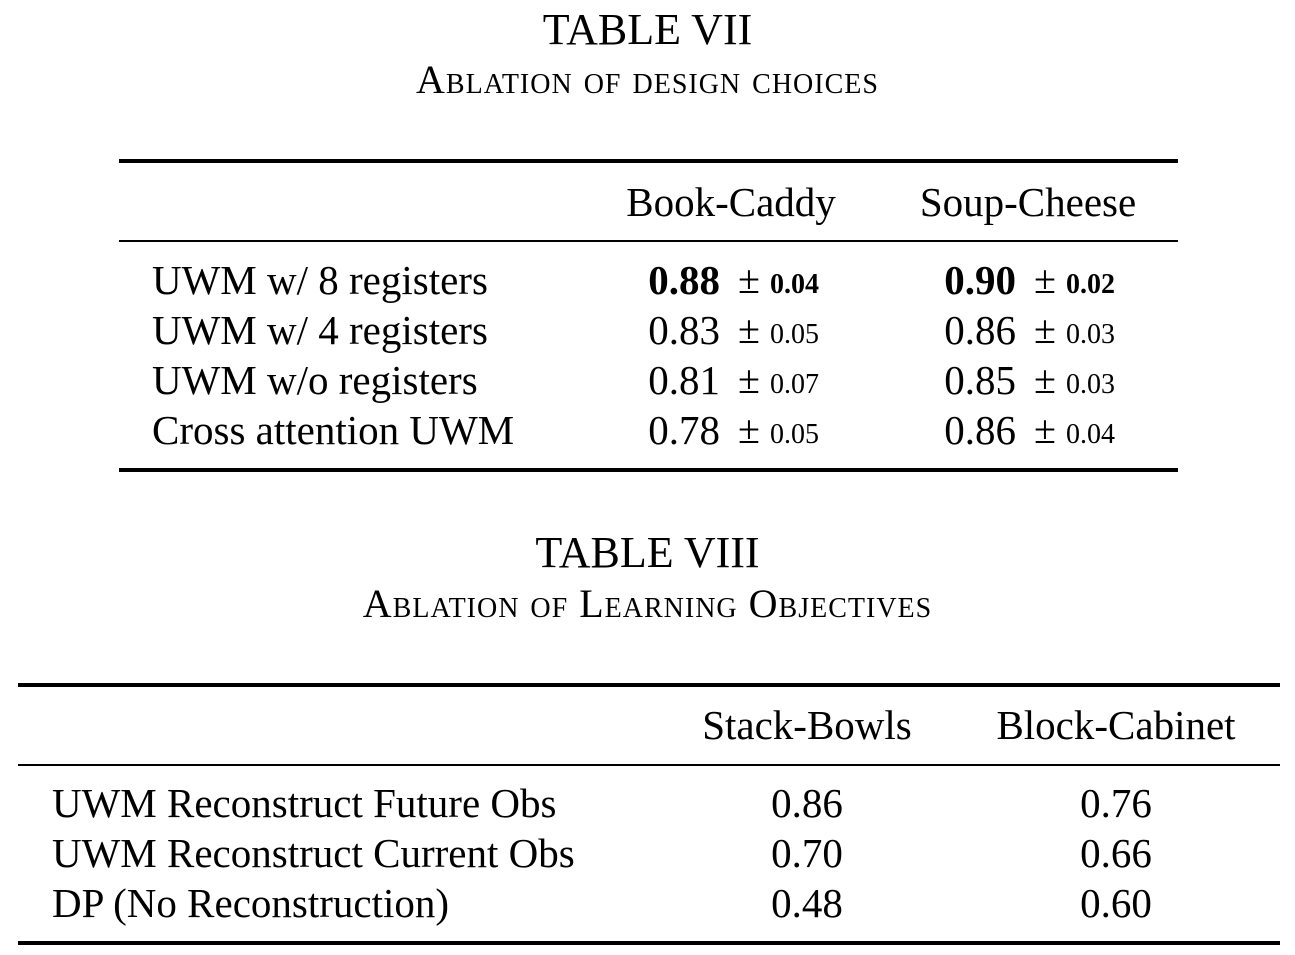  What do you see at coordinates (684, 380) in the screenshot?
I see `table7-value: 0.81` at bounding box center [684, 380].